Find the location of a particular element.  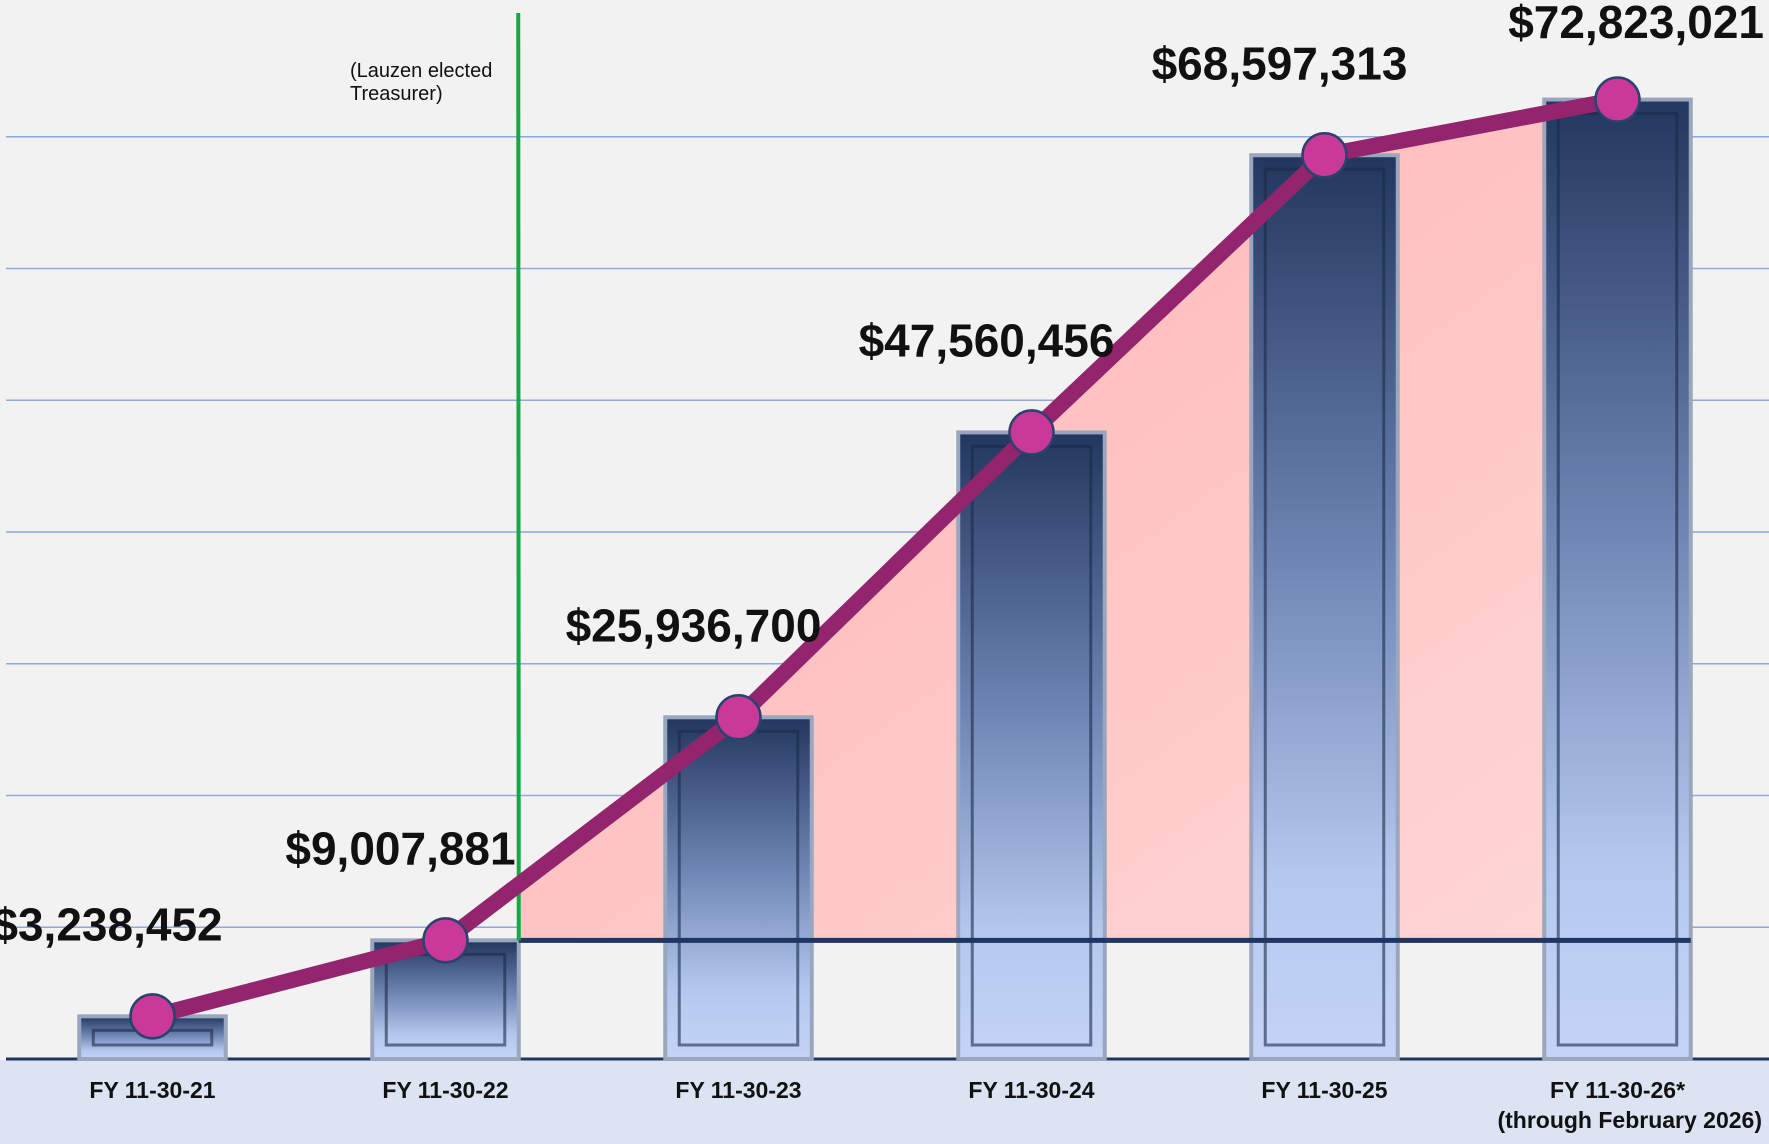

x-tick-label: FY 11-30-25 is located at coordinates (1324, 1090).